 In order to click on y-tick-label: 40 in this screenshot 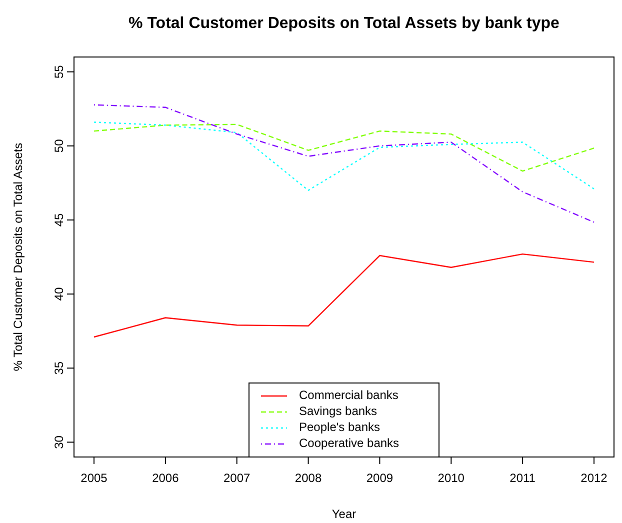, I will do `click(59, 294)`.